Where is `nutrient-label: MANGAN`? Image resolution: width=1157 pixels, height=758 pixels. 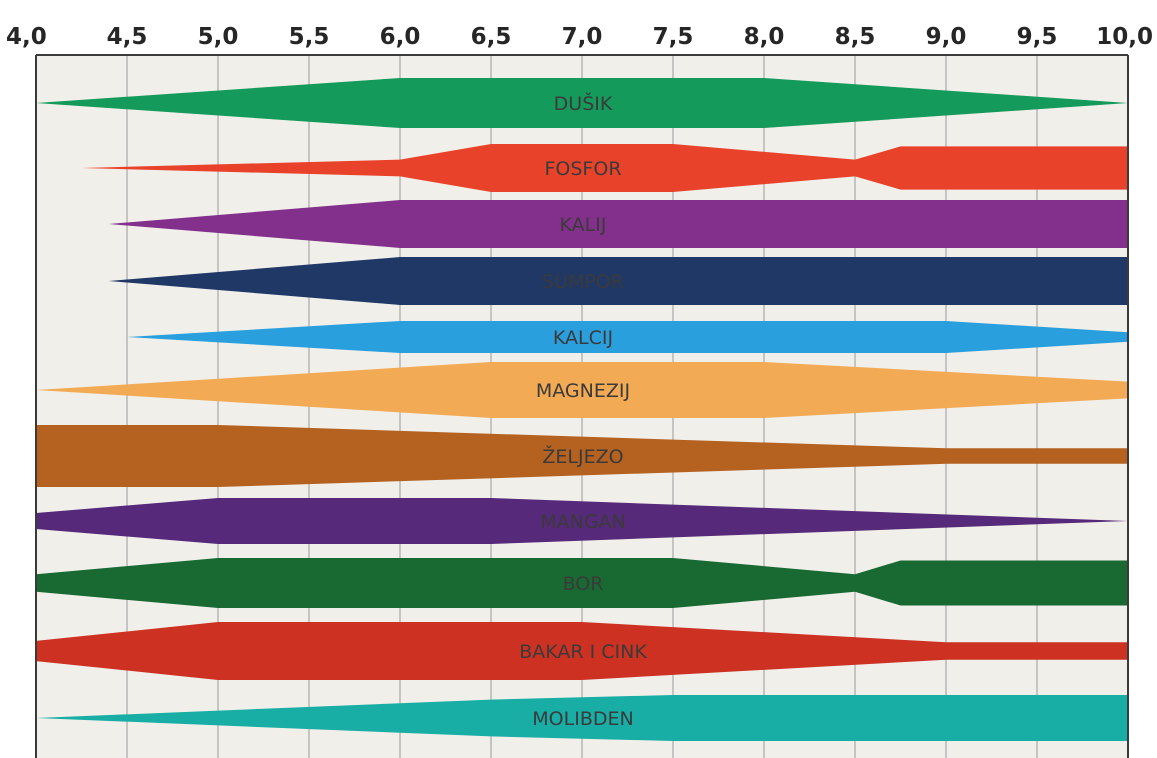 nutrient-label: MANGAN is located at coordinates (583, 522).